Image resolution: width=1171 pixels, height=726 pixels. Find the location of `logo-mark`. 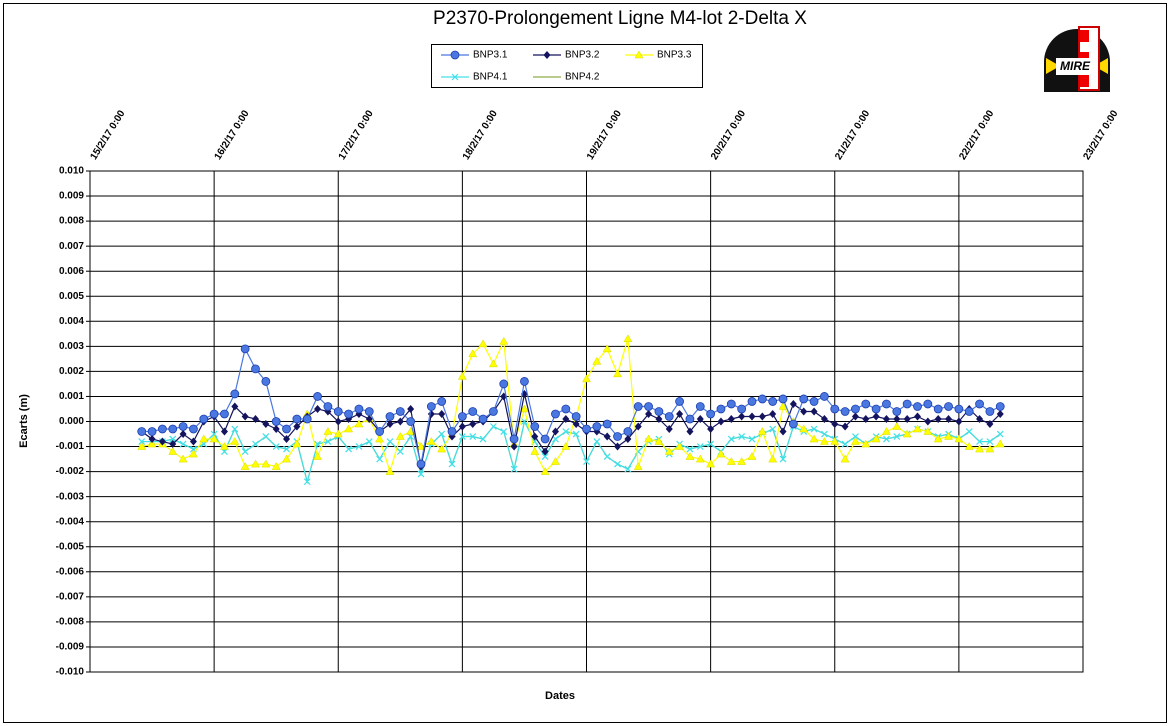

logo-mark is located at coordinates (1084, 36).